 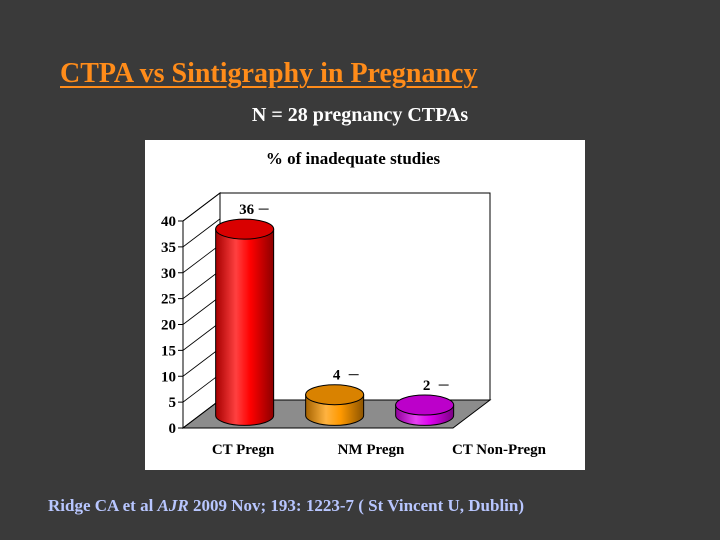 I want to click on y-tick-label: 0, so click(x=173, y=429).